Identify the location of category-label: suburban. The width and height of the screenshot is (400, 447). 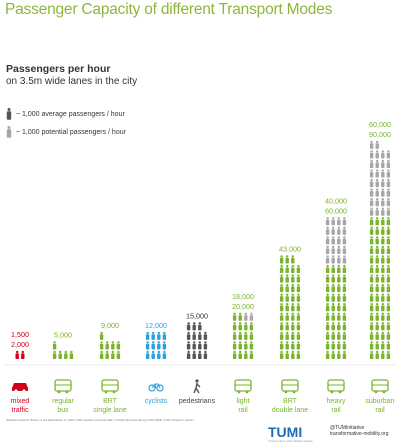
(379, 401).